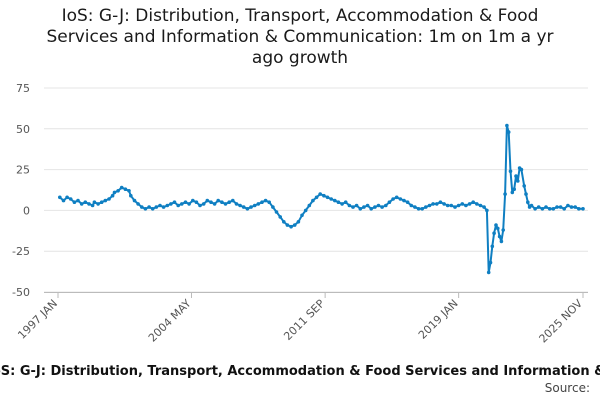  I want to click on y-tick-label: 25, so click(23, 170).